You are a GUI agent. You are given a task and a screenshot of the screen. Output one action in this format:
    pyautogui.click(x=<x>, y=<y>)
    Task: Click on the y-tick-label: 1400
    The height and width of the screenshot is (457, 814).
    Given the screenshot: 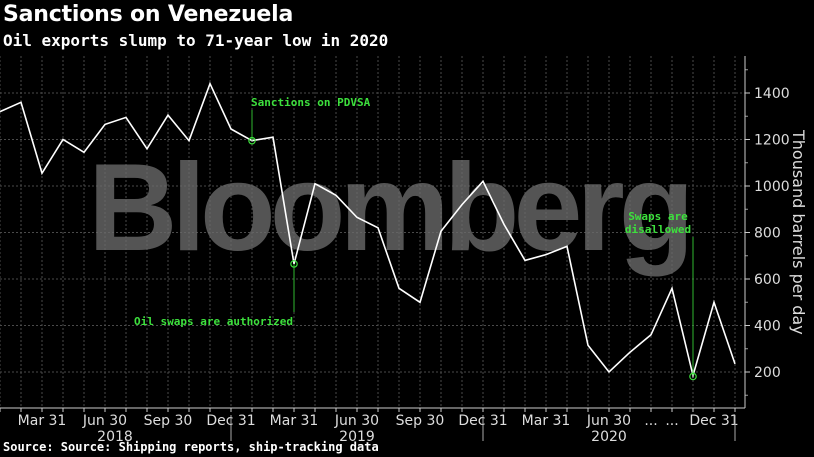 What is the action you would take?
    pyautogui.click(x=772, y=94)
    